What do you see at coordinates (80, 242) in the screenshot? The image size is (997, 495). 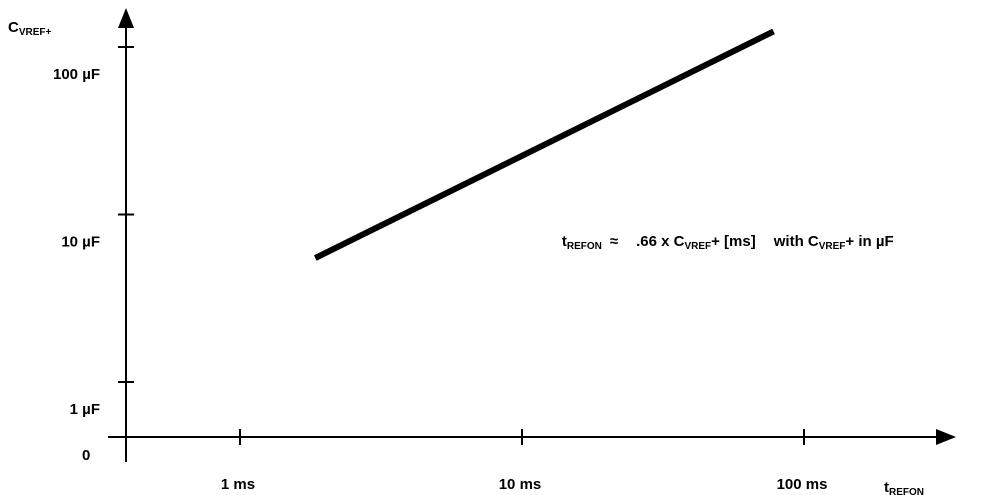 I see `y-tick-label: 10 µF` at bounding box center [80, 242].